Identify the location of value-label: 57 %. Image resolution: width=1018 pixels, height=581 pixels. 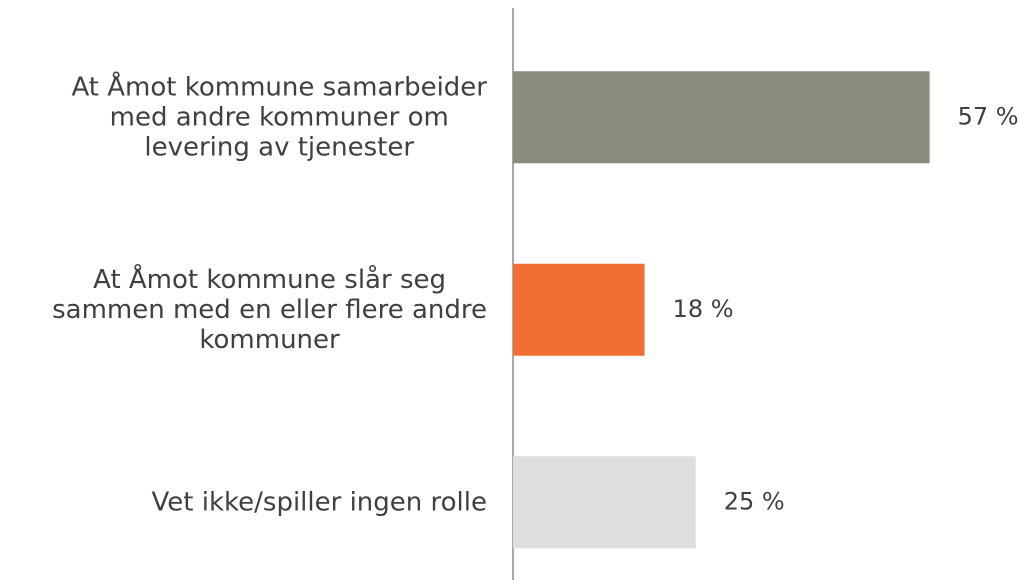
(988, 116).